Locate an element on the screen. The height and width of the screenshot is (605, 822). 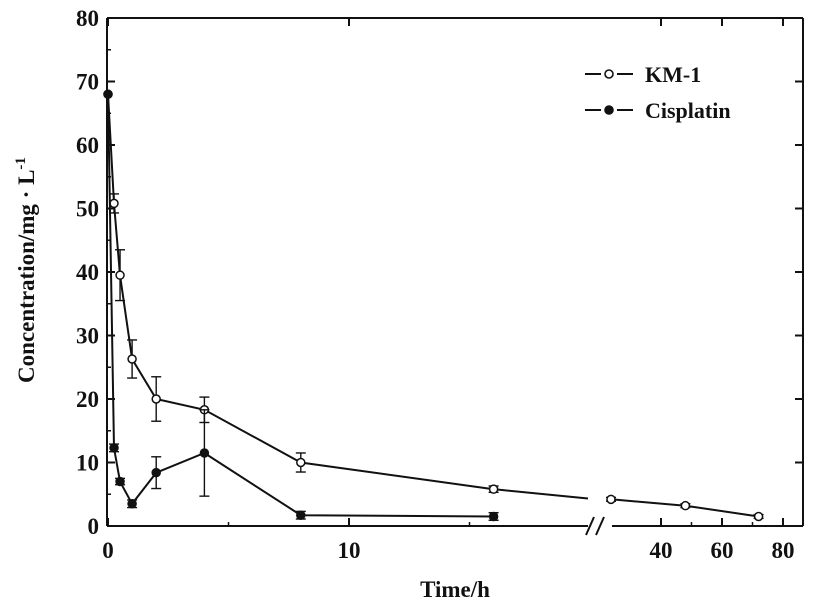
y-axis-title-main: Concentration/mg · L is located at coordinates (26, 276).